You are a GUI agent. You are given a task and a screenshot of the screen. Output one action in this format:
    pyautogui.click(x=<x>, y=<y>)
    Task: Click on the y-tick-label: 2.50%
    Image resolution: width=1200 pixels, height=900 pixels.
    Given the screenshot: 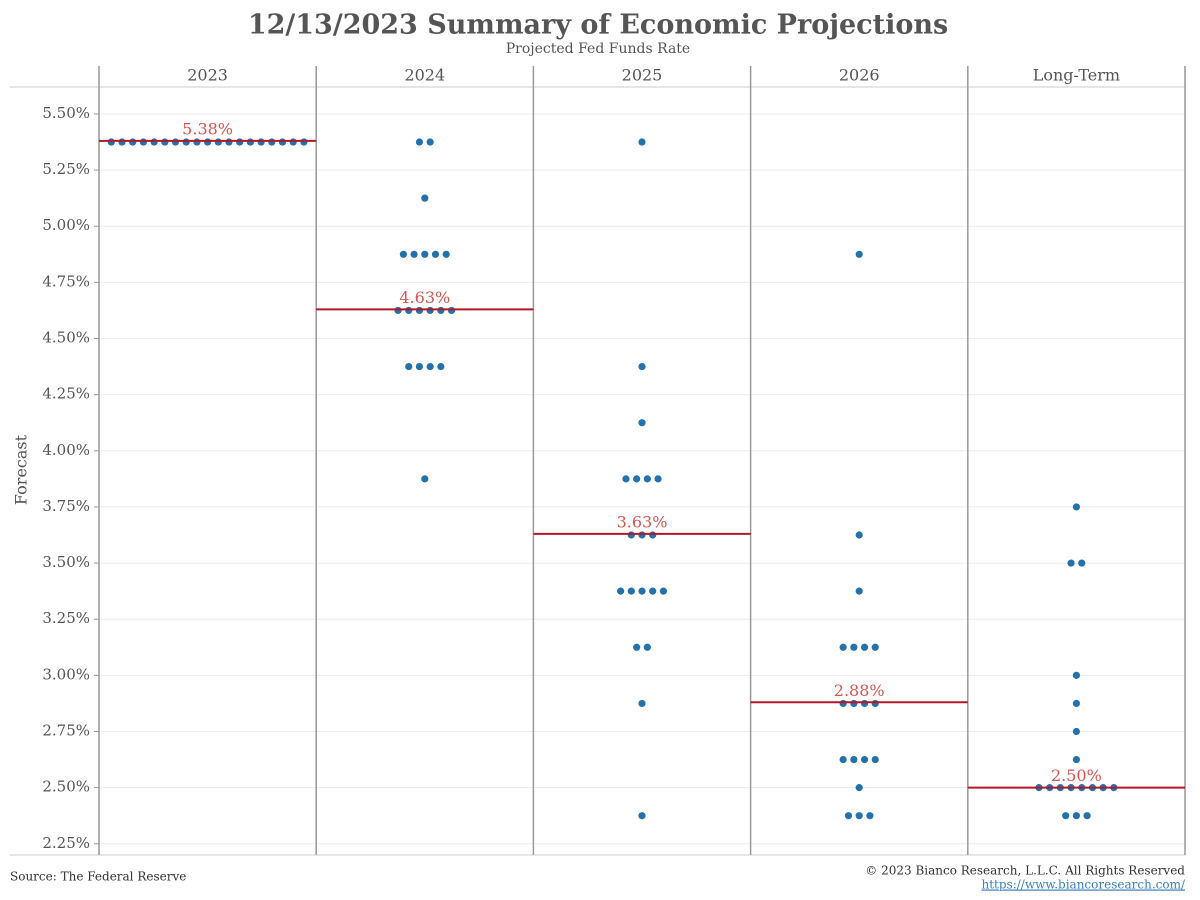 What is the action you would take?
    pyautogui.click(x=66, y=787)
    